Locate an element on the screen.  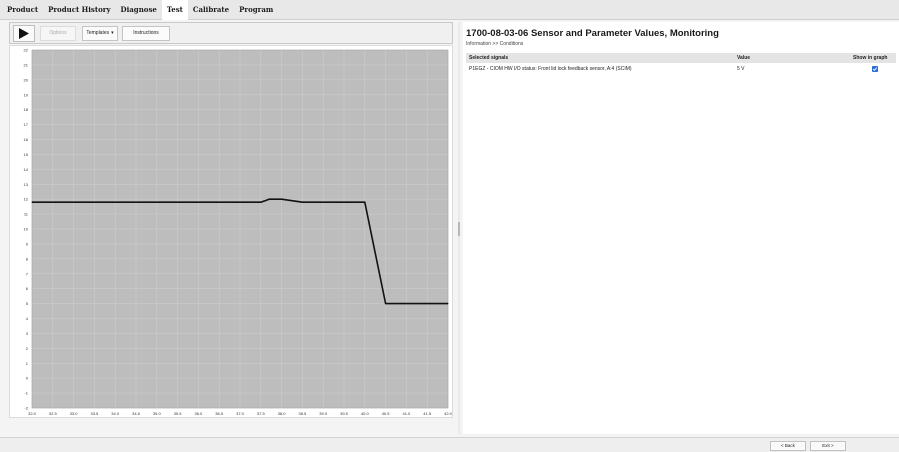
x-tick-label: 41.0 is located at coordinates (407, 413).